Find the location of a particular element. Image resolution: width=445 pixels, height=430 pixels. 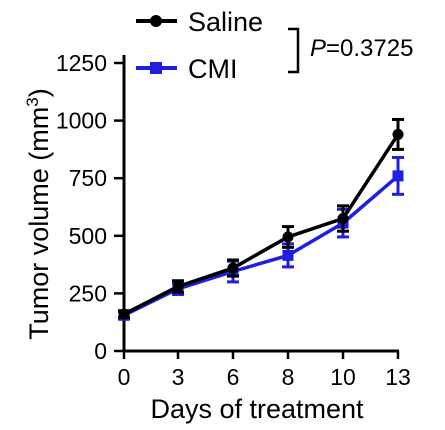

y-axis-label-main: Tumor volume (mm is located at coordinates (39, 223).